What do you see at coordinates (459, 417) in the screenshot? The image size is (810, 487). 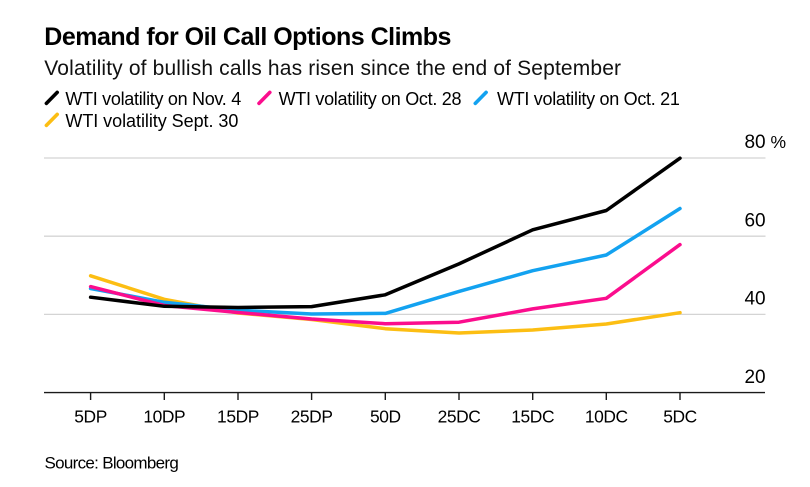 I see `svg-text: 25DC` at bounding box center [459, 417].